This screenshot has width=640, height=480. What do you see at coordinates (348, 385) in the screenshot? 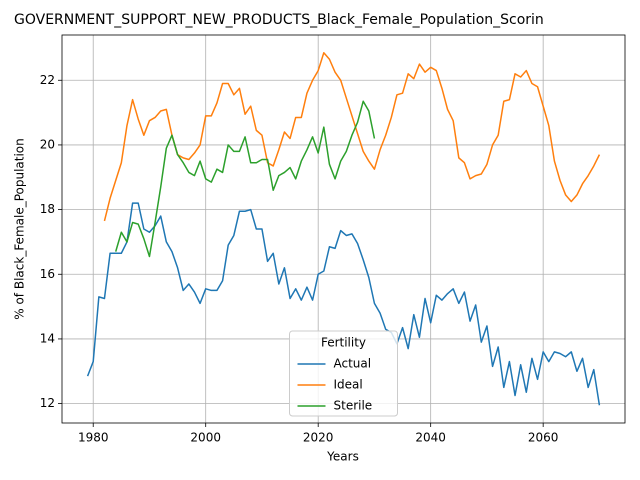
I see `legend-label: Ideal` at bounding box center [348, 385].